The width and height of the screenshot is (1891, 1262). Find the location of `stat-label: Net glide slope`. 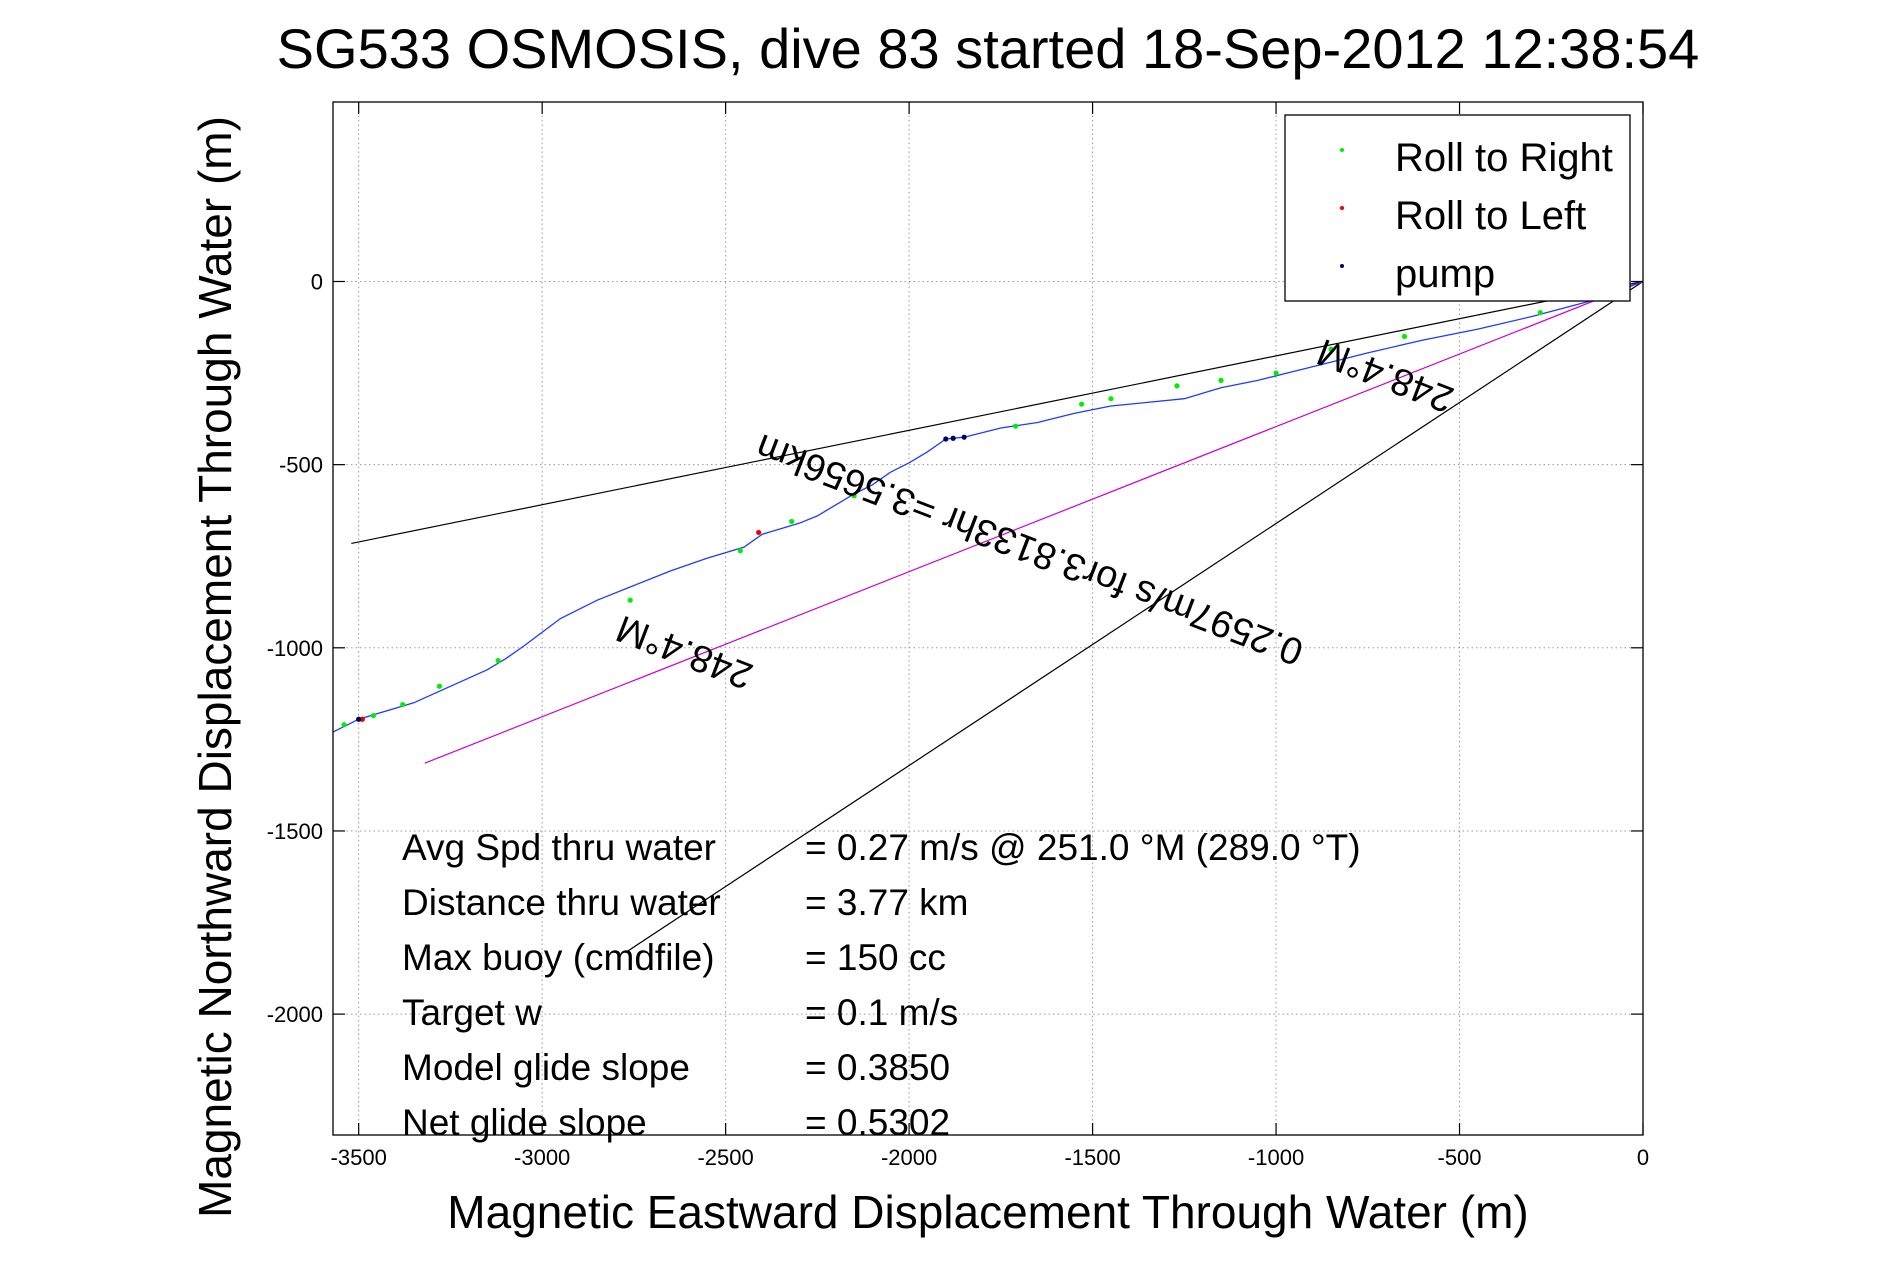

stat-label: Net glide slope is located at coordinates (524, 1122).